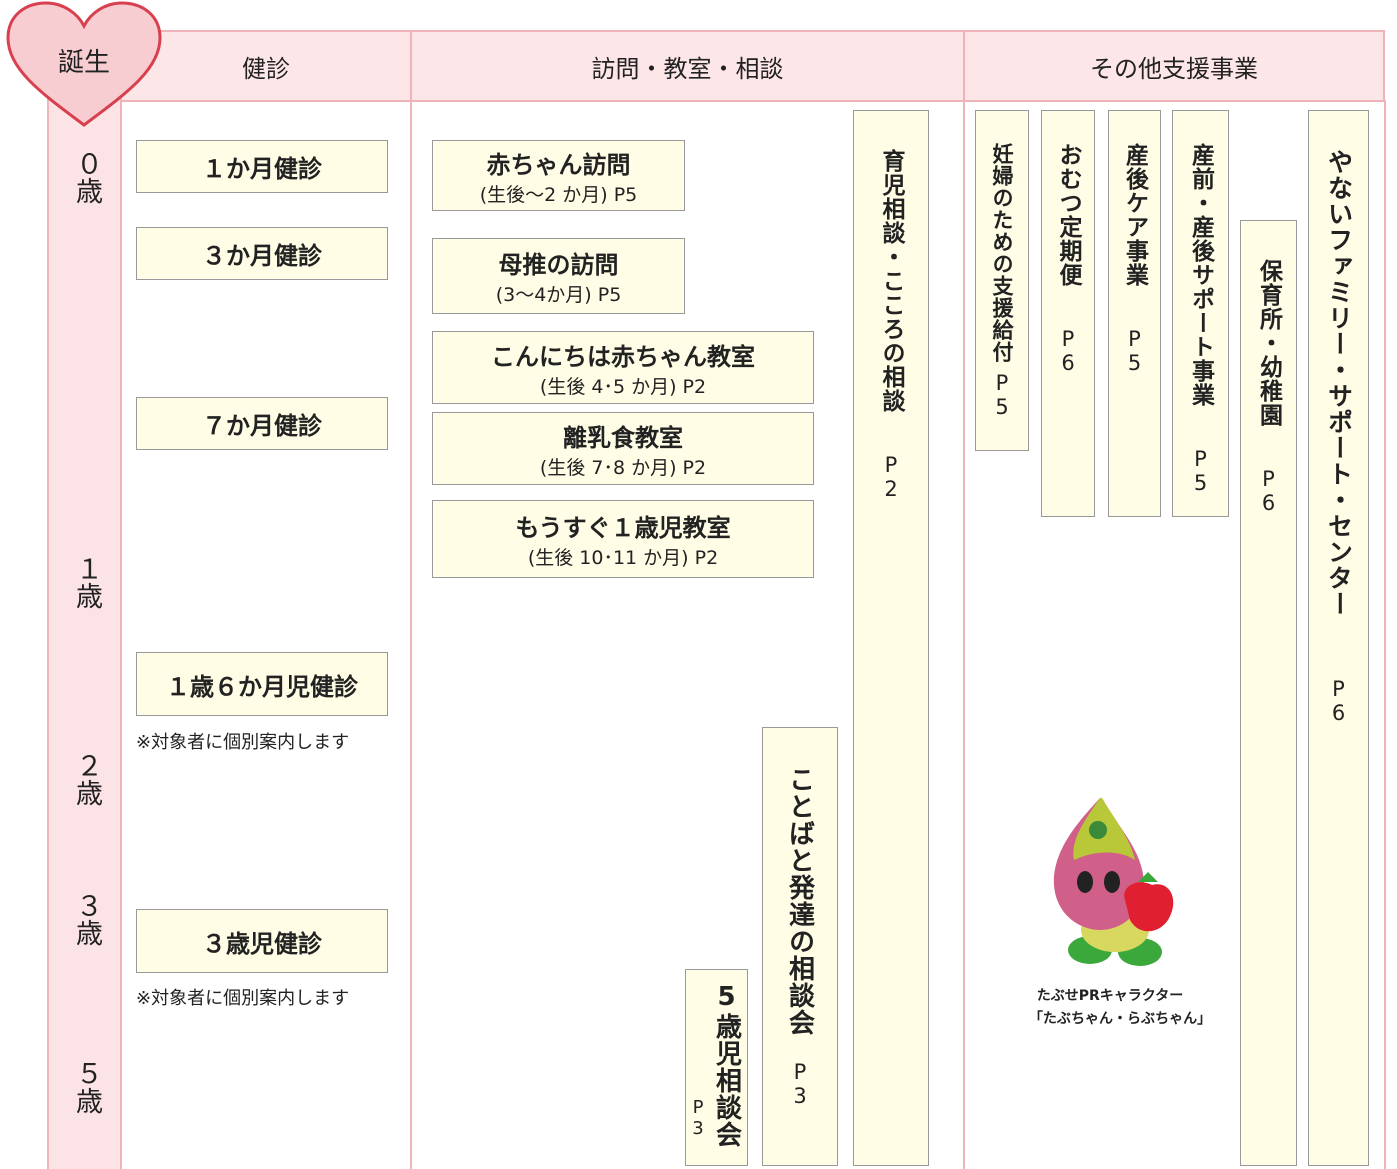 The width and height of the screenshot is (1397, 1169). What do you see at coordinates (891, 477) in the screenshot?
I see `page-ref: P2` at bounding box center [891, 477].